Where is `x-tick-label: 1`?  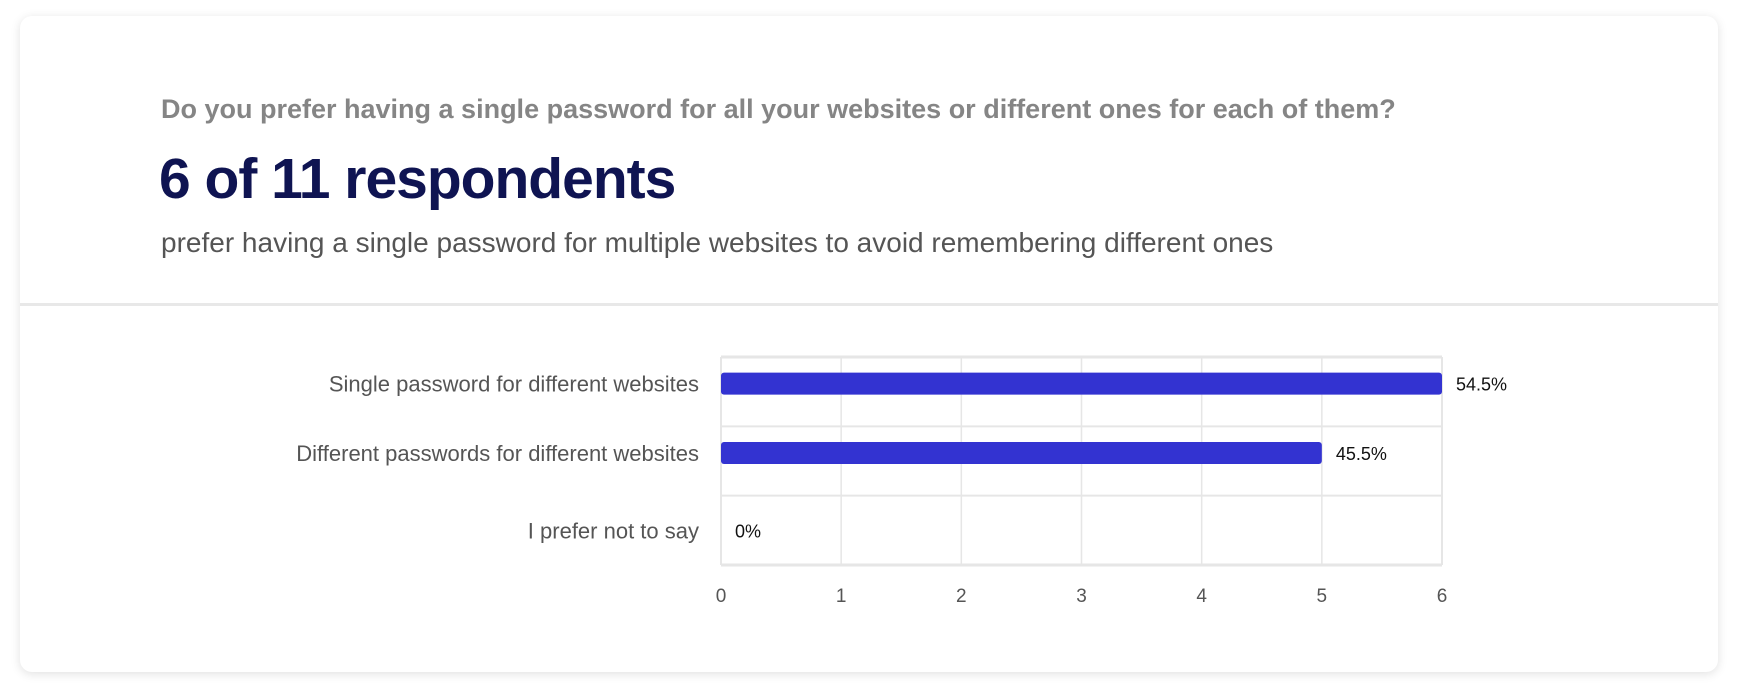
x-tick-label: 1 is located at coordinates (841, 596).